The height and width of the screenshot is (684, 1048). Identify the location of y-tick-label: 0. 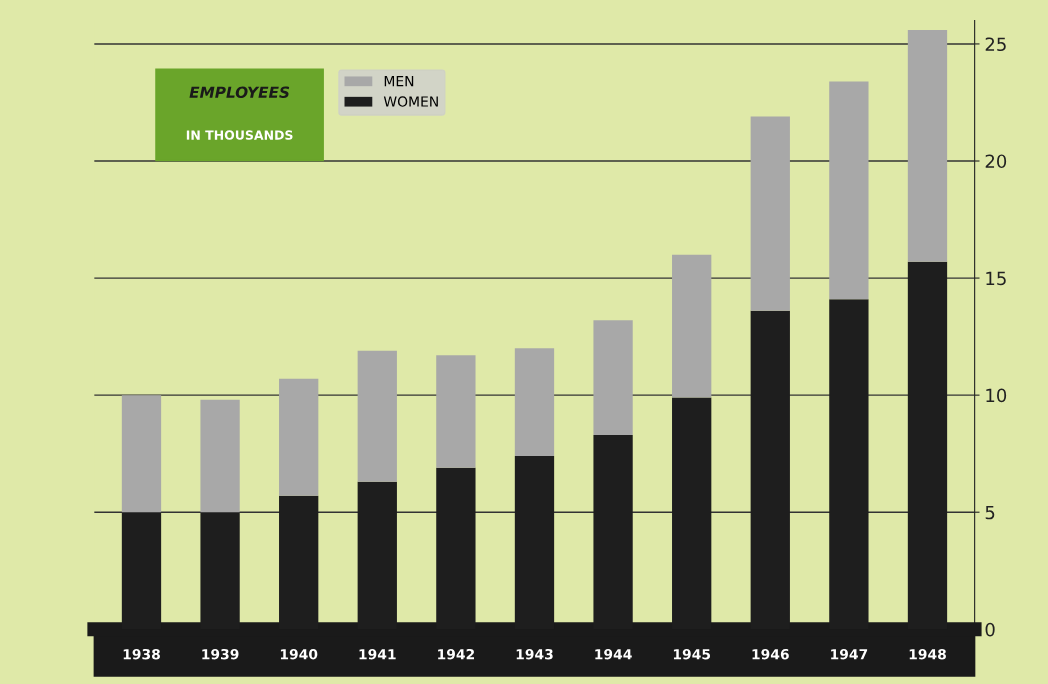
(990, 629).